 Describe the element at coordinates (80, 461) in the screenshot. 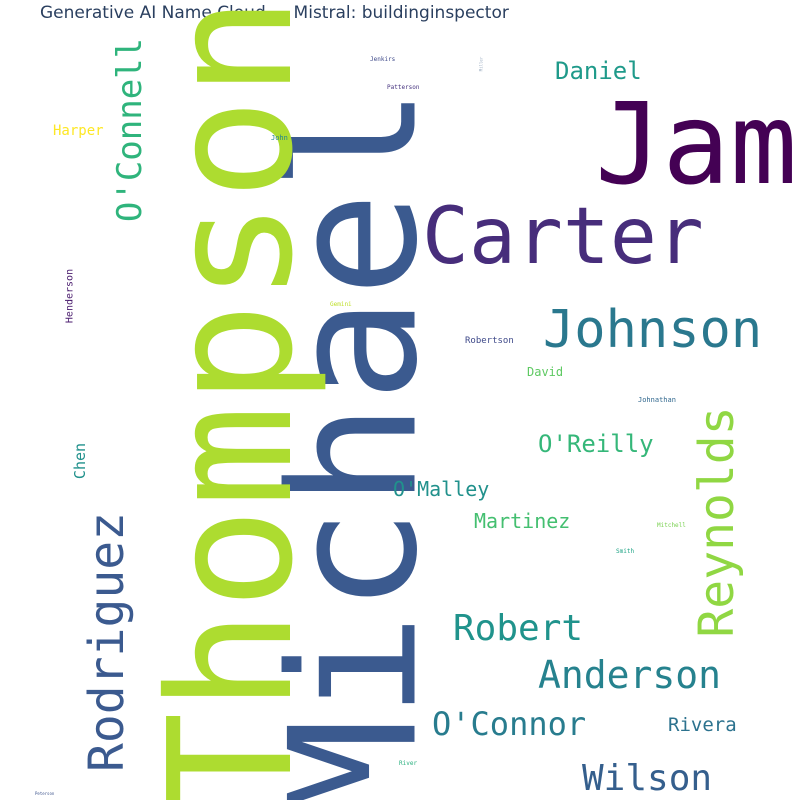

I see `word-chen: Chen` at that location.